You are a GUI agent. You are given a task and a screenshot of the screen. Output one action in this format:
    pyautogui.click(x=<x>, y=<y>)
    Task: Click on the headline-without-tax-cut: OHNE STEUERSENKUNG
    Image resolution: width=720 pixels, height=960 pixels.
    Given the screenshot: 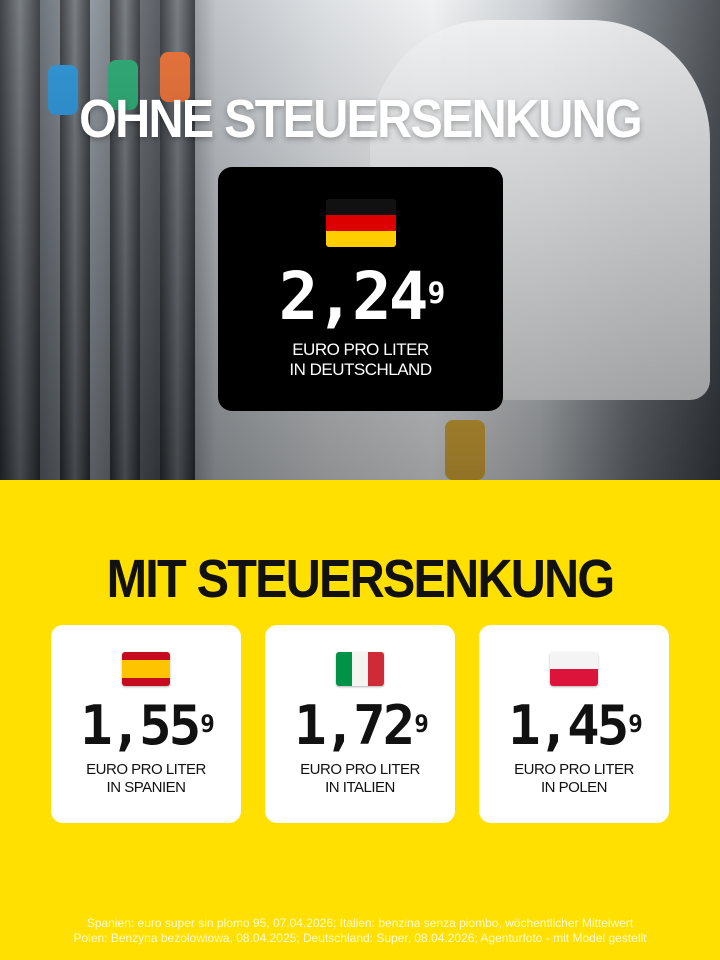 What is the action you would take?
    pyautogui.click(x=360, y=119)
    